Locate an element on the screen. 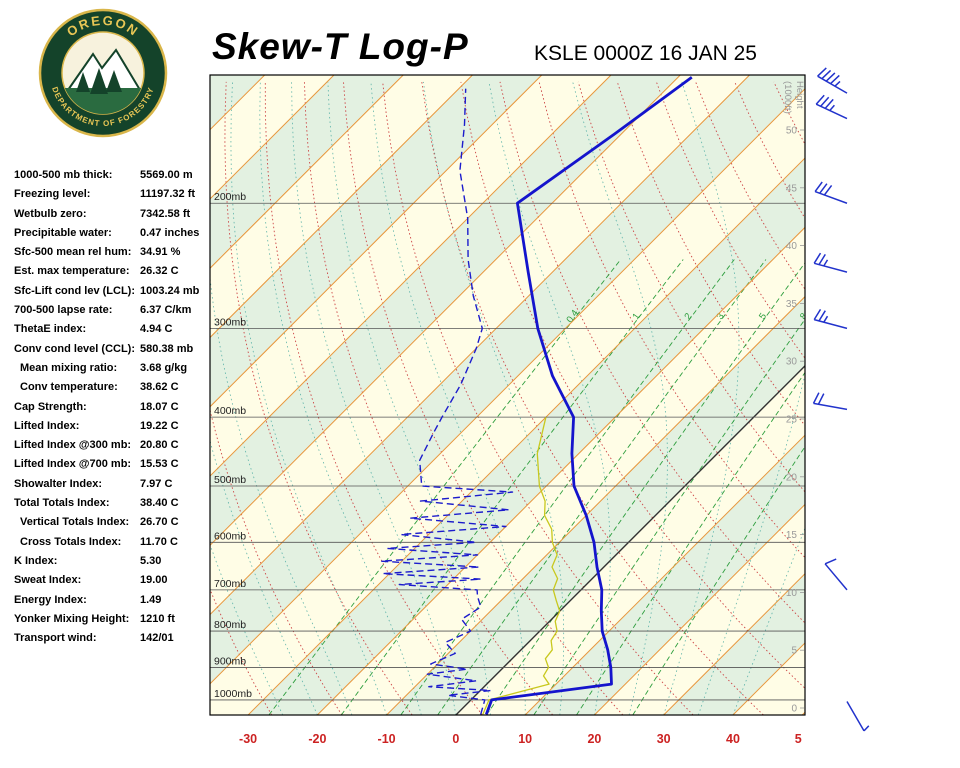  height-axis-title: Height(1000ft) is located at coordinates (793, 97).